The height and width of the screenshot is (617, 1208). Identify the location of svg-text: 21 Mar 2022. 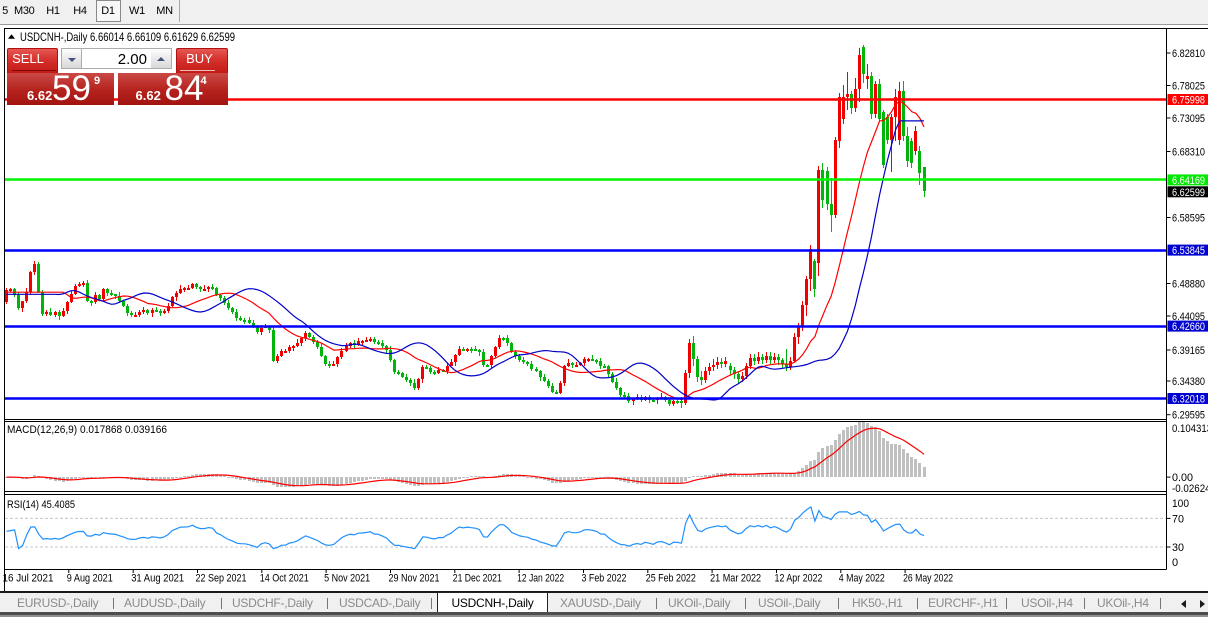
(735, 579).